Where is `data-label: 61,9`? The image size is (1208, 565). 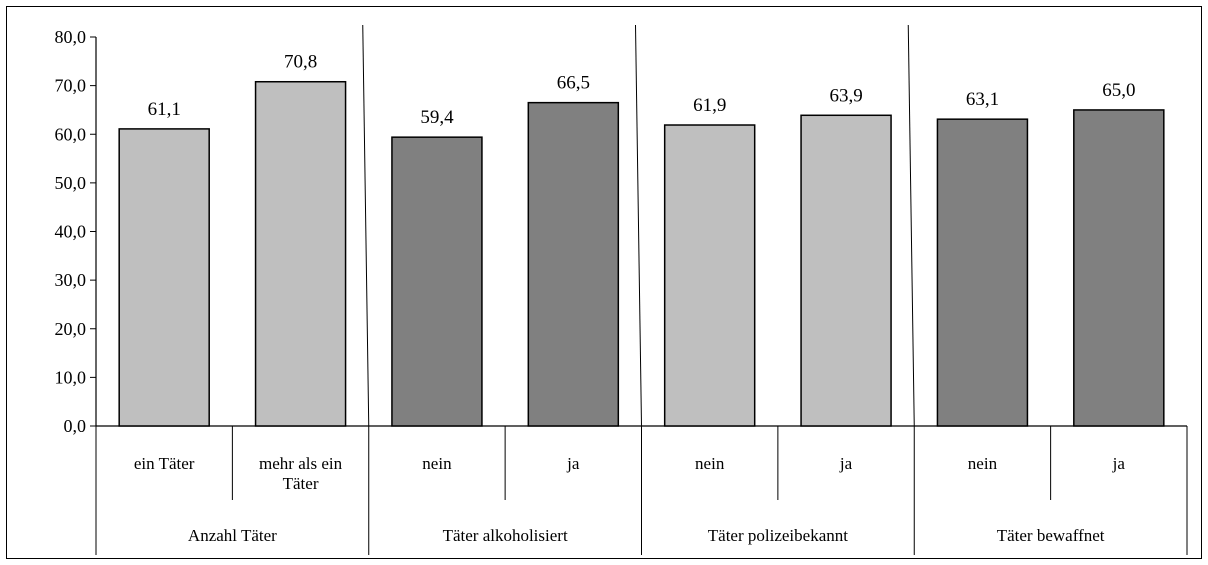 data-label: 61,9 is located at coordinates (709, 105).